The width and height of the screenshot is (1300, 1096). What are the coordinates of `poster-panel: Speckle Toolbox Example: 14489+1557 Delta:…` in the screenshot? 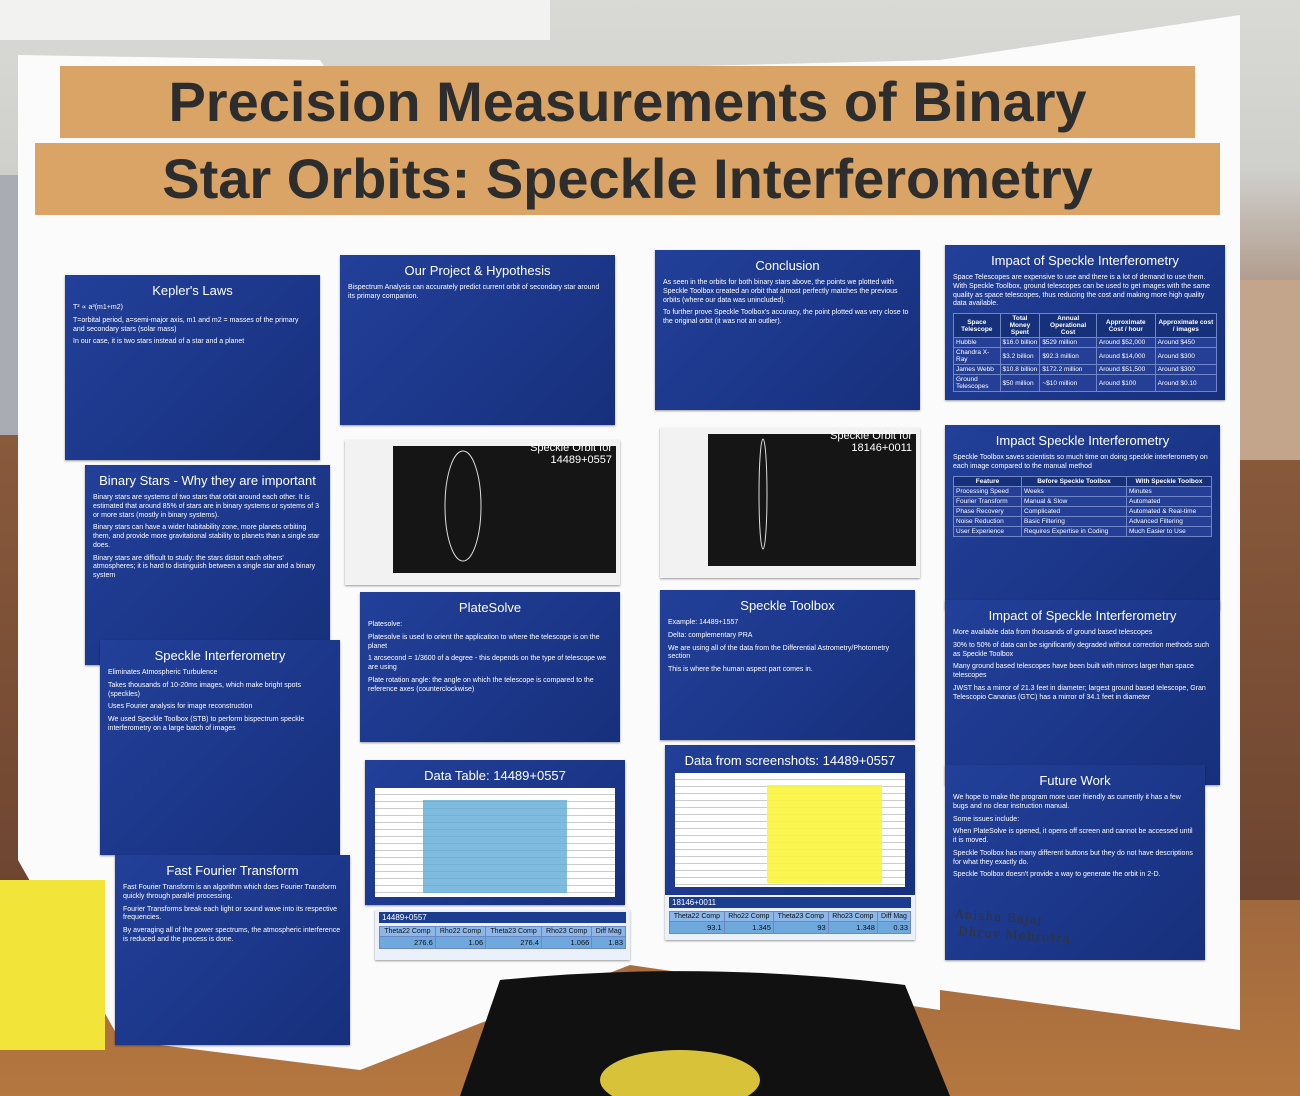 It's located at (787, 665).